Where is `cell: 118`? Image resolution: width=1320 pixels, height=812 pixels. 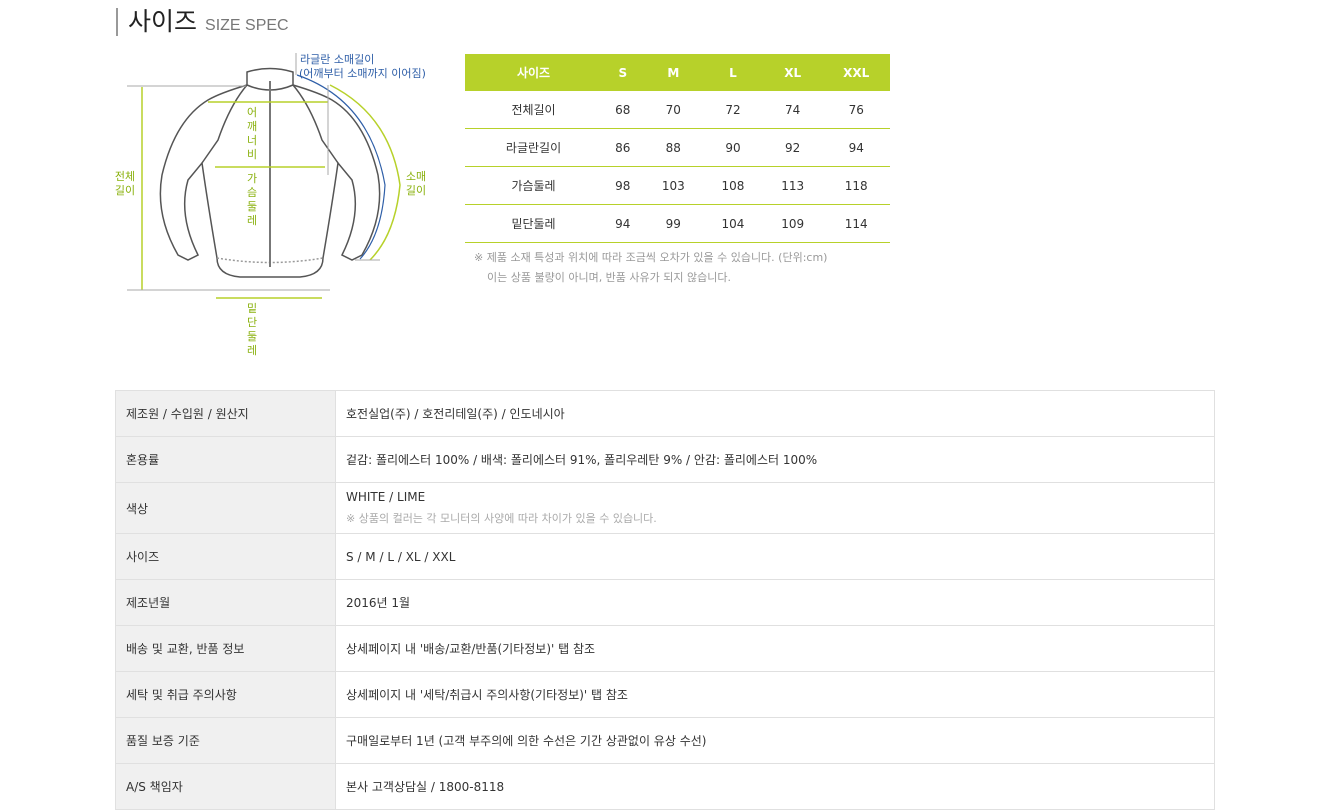
cell: 118 is located at coordinates (856, 185).